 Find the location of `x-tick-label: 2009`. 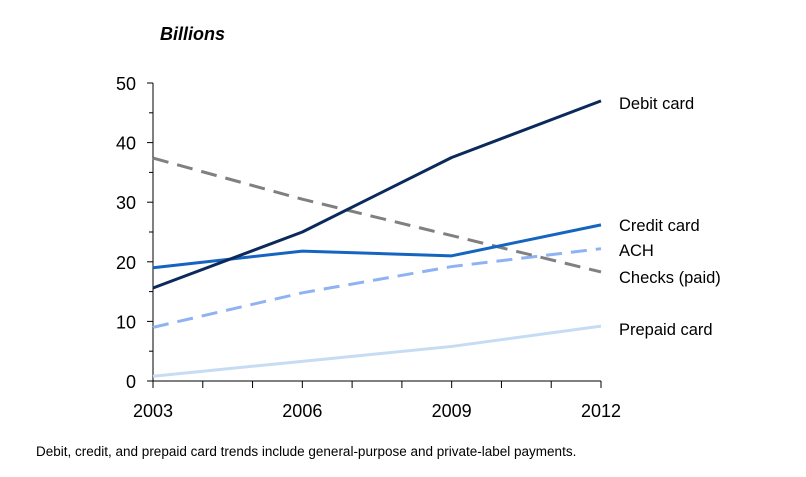

x-tick-label: 2009 is located at coordinates (452, 411).